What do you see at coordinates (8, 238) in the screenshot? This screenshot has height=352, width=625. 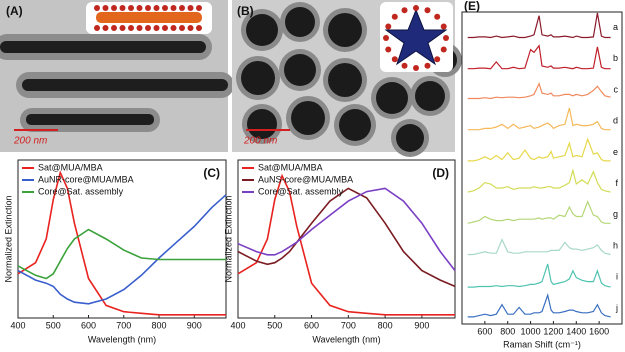 I see `y-axis-label: Normalized Extinction` at bounding box center [8, 238].